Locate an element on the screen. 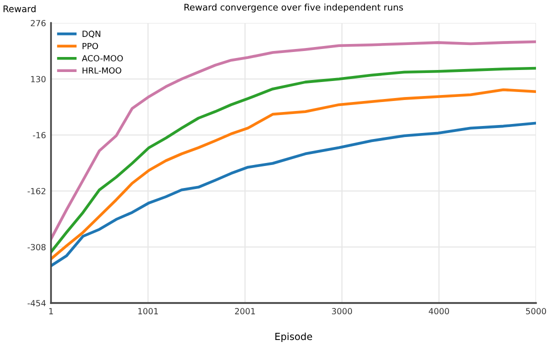  legend-label: DQN is located at coordinates (91, 34).